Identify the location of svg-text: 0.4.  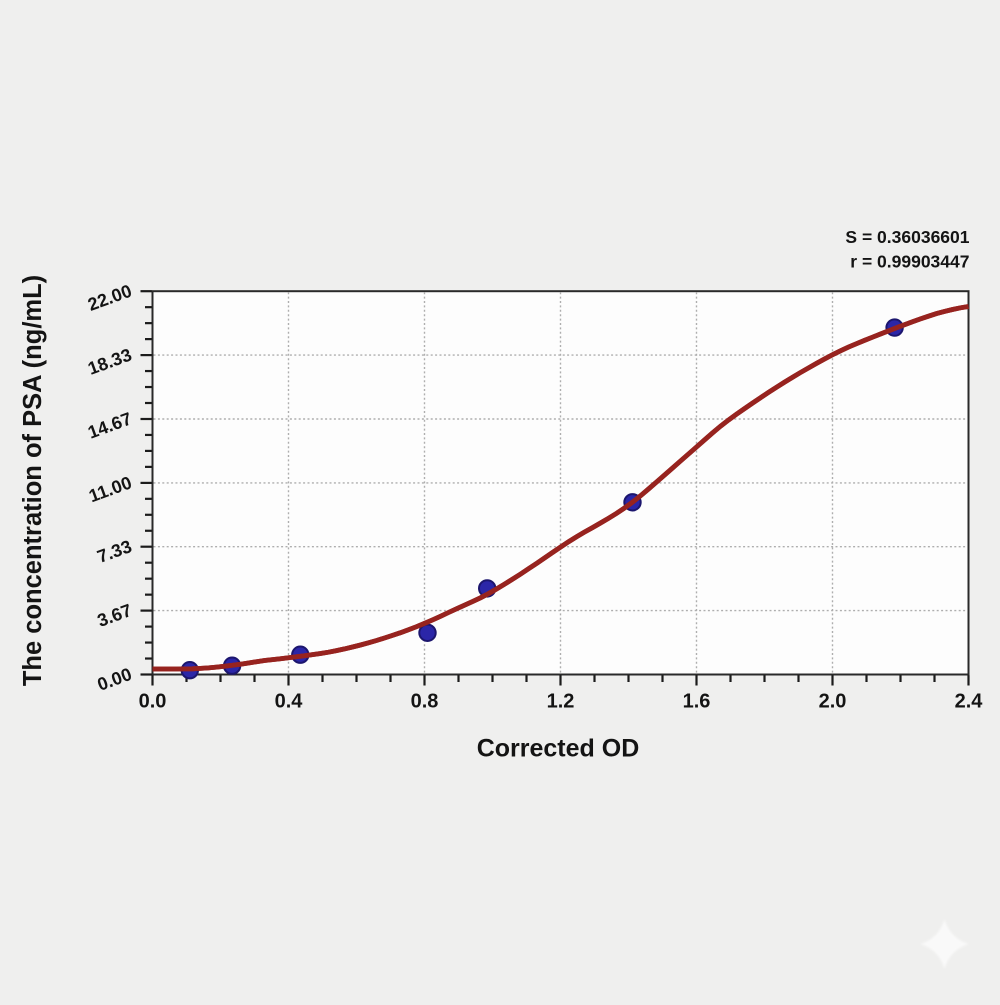
(289, 702).